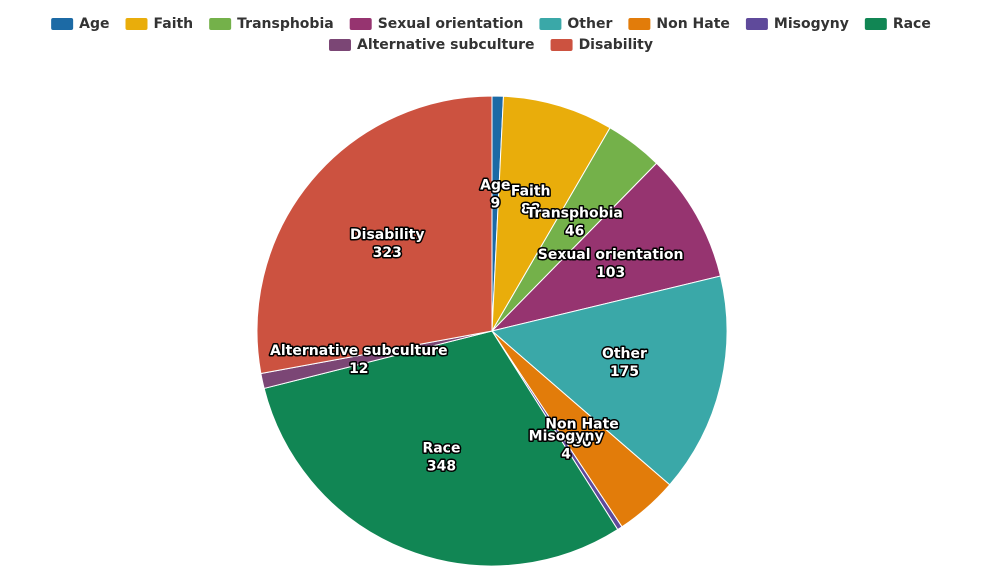 This screenshot has height=575, width=982. Describe the element at coordinates (610, 263) in the screenshot. I see `slice-label-sexual-orientation: Sexual orientation 103` at that location.